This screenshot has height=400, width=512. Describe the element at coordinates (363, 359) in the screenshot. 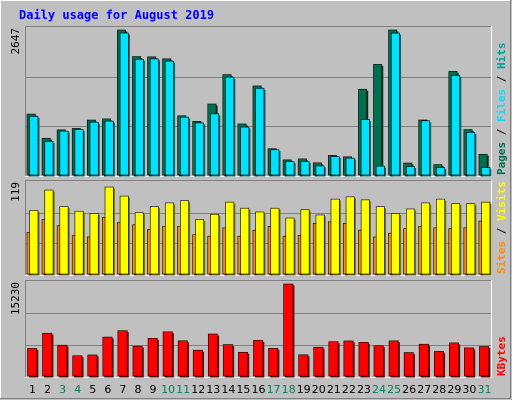

I see `bar-kbytes-23-body` at that location.